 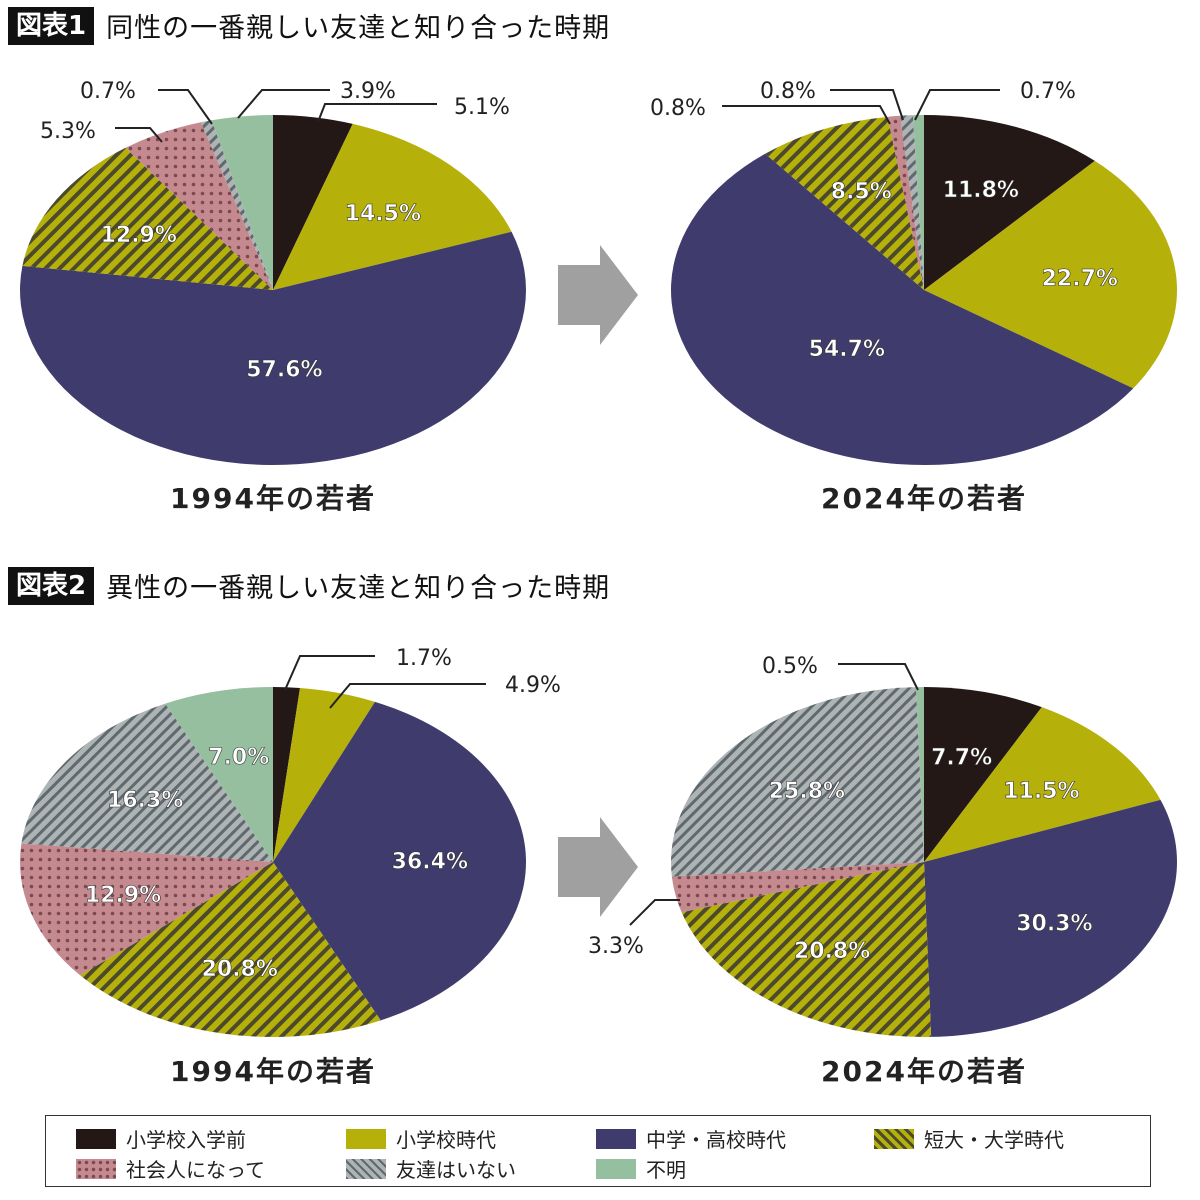 What do you see at coordinates (666, 1170) in the screenshot?
I see `legend-label: 不明` at bounding box center [666, 1170].